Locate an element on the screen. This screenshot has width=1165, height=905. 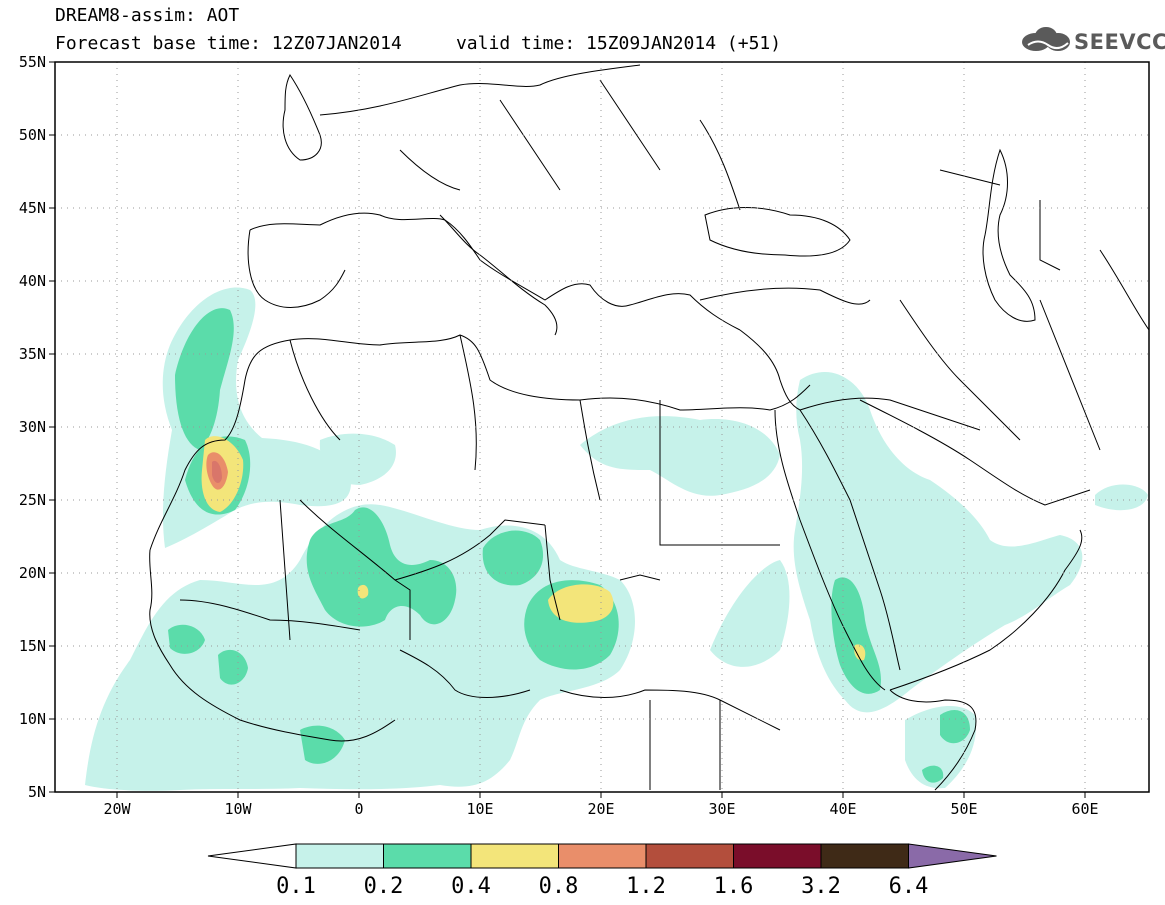
x-tick-label: 40E is located at coordinates (842, 809).